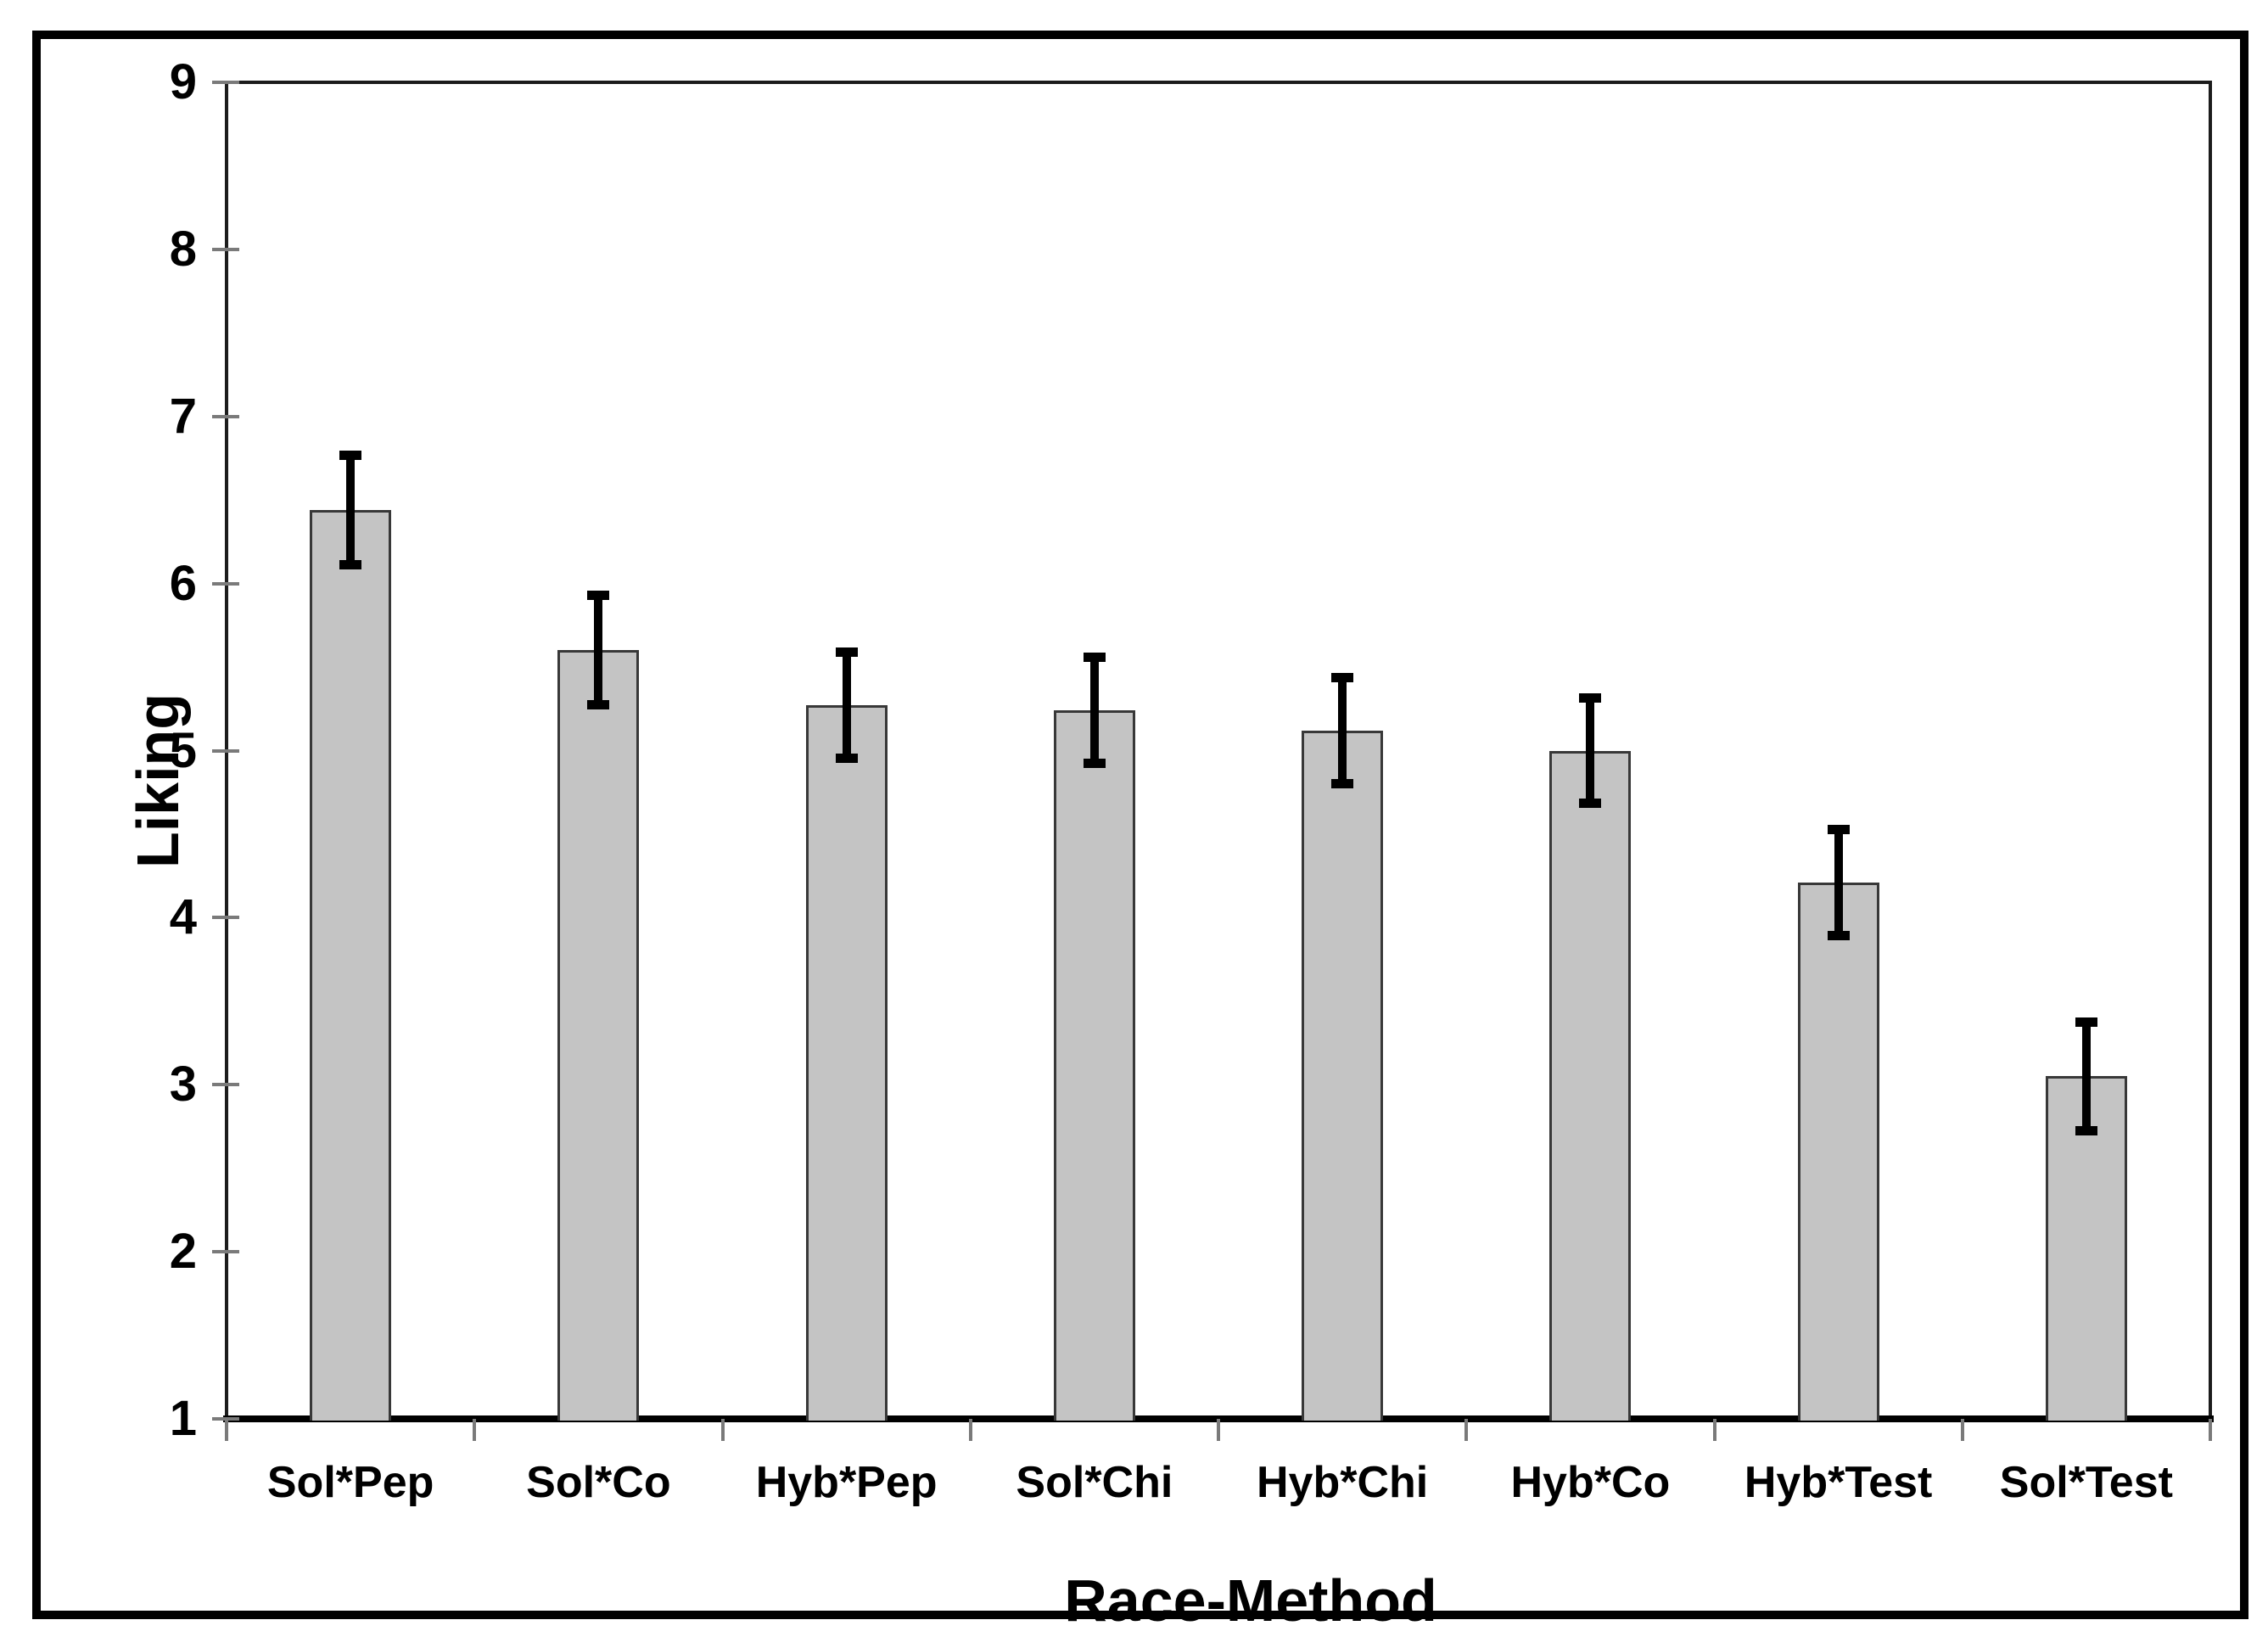 Image resolution: width=2268 pixels, height=1648 pixels. Describe the element at coordinates (158, 780) in the screenshot. I see `y-axis-title-text: Liking` at that location.